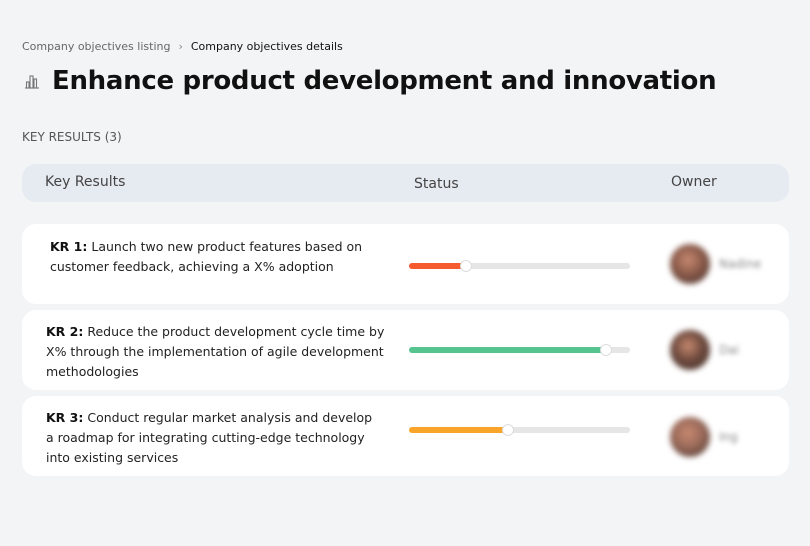 The image size is (810, 546). I want to click on owner-name: Nadine, so click(740, 264).